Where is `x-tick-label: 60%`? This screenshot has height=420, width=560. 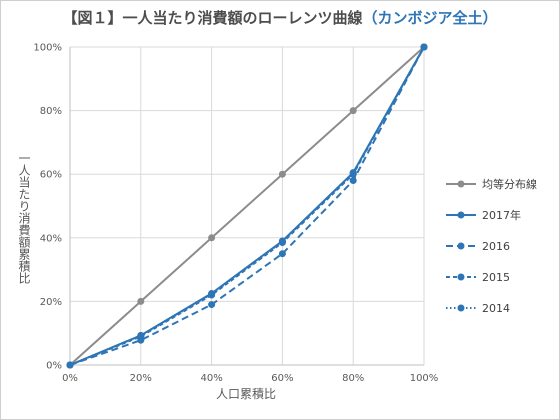
x-tick-label: 60% is located at coordinates (282, 378).